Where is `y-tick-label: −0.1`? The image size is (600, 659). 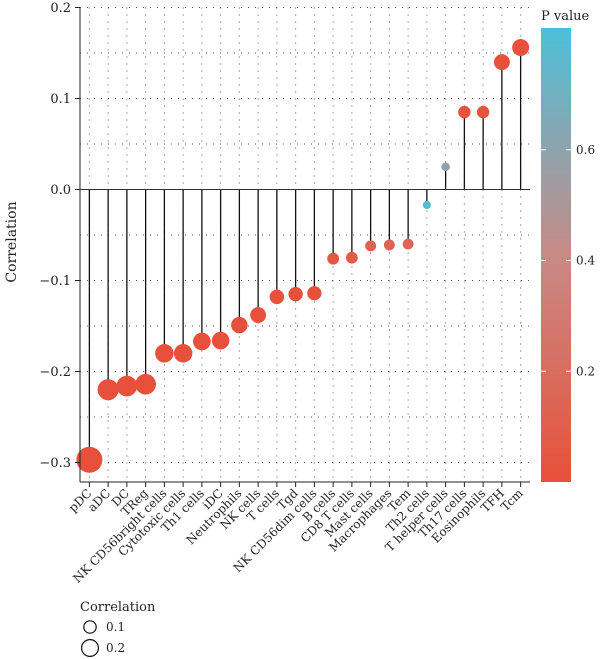 y-tick-label: −0.1 is located at coordinates (55, 281).